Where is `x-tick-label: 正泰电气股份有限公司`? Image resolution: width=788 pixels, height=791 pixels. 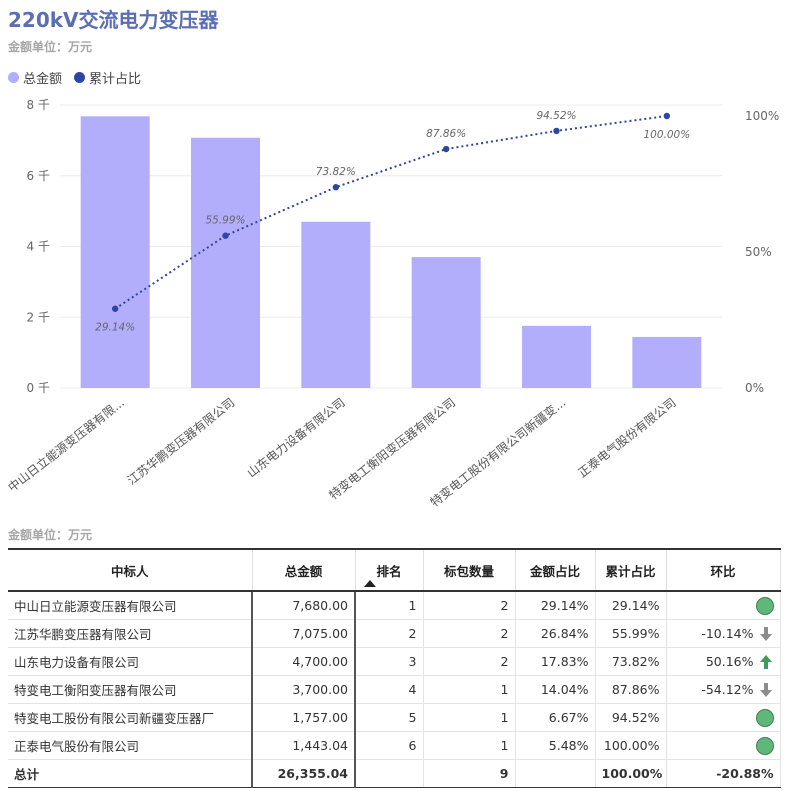 x-tick-label: 正泰电气股份有限公司 is located at coordinates (627, 438).